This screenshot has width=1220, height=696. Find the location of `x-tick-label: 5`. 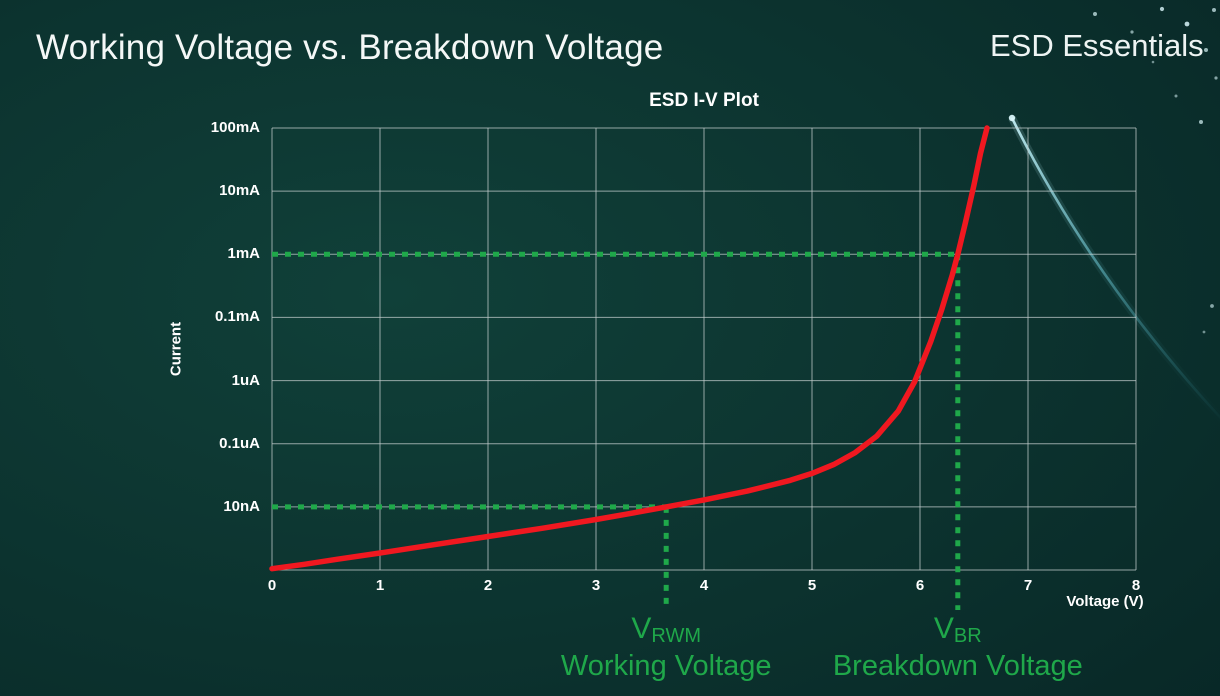

x-tick-label: 5 is located at coordinates (812, 585).